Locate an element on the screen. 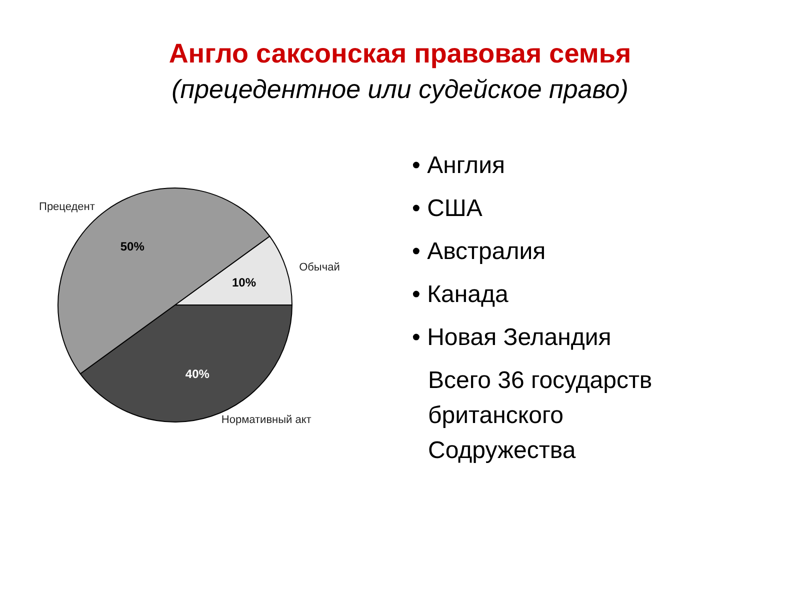 The width and height of the screenshot is (800, 600). text: (прецедентное или судейское право) is located at coordinates (400, 89).